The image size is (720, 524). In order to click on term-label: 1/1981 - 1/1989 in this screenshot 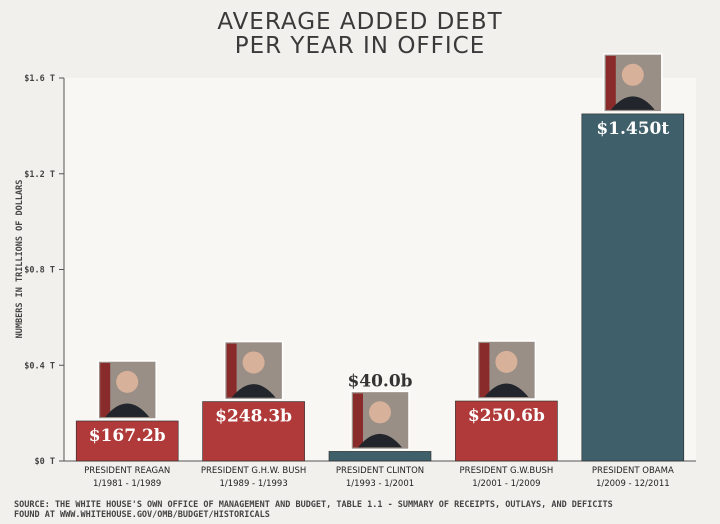, I will do `click(127, 484)`.